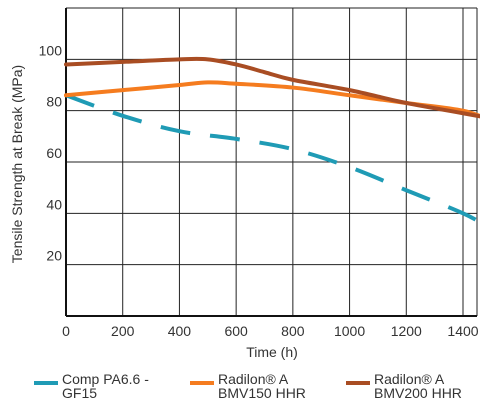 The image size is (480, 409). What do you see at coordinates (270, 331) in the screenshot?
I see `x-tick-labels: 0 200 400 600 800 1000 1200 1400` at bounding box center [270, 331].